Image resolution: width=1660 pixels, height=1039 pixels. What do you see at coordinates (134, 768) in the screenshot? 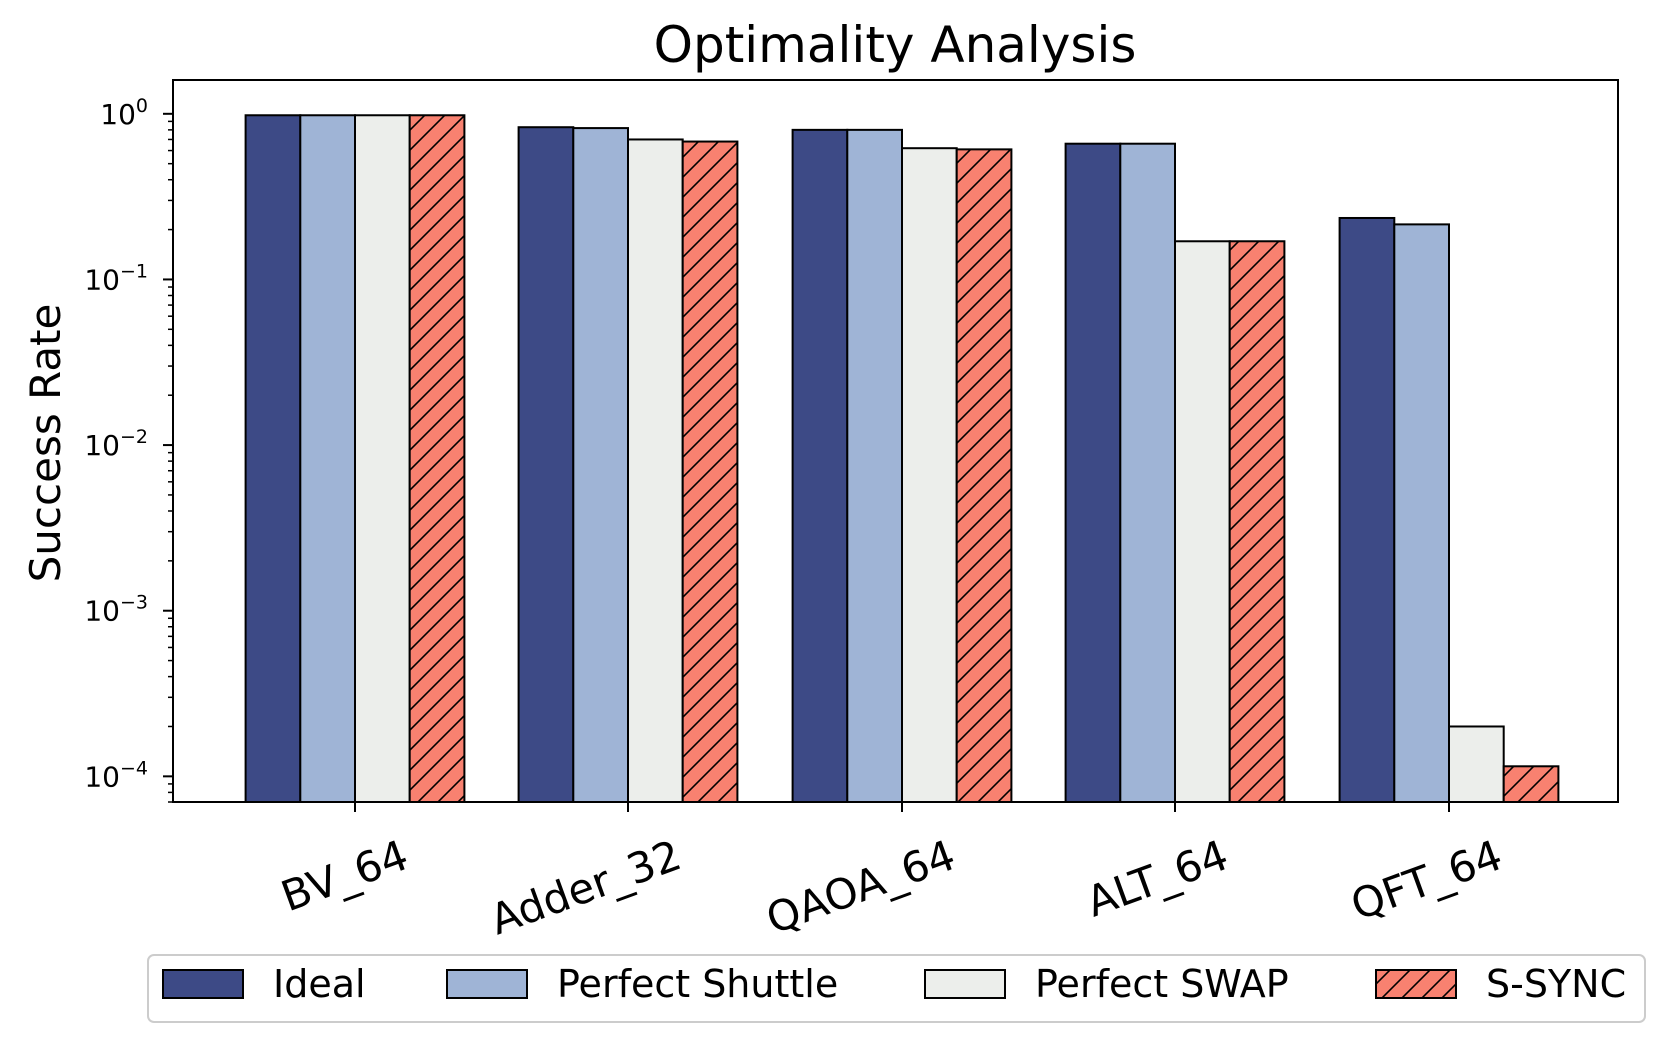
I see `y-tick-exponent: −4` at bounding box center [134, 768].